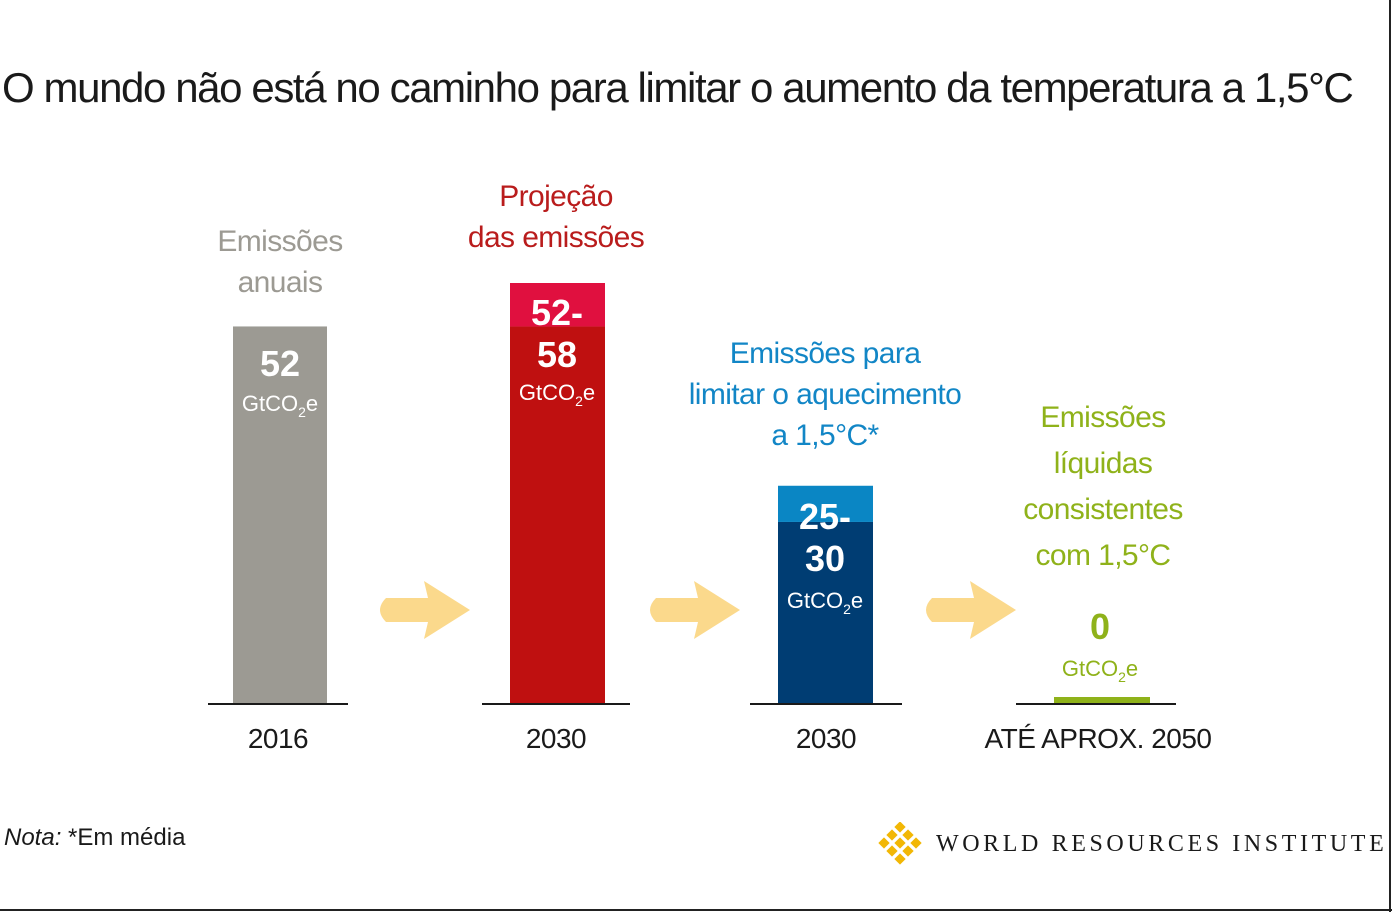 The width and height of the screenshot is (1392, 912). What do you see at coordinates (280, 262) in the screenshot?
I see `label-annual-emissions: Emissões anuais` at bounding box center [280, 262].